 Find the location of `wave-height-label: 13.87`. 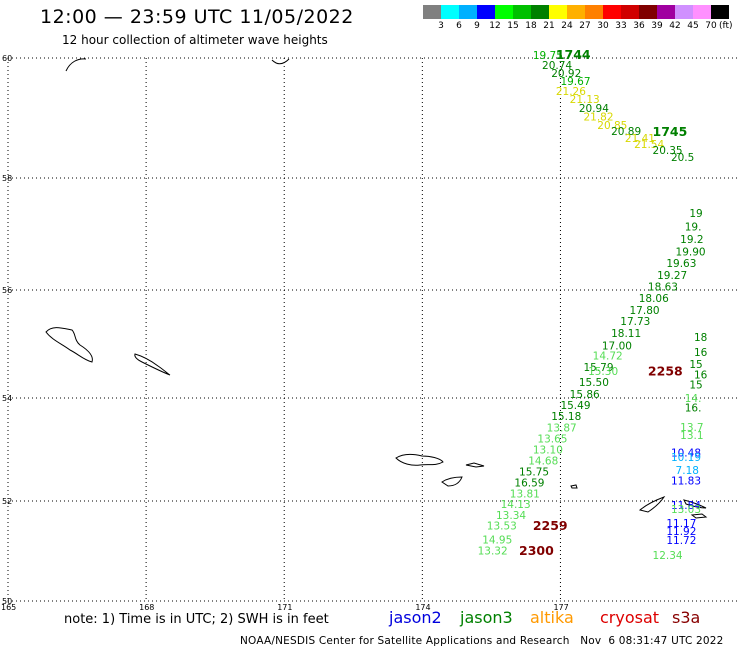

wave-height-label: 13.87 is located at coordinates (562, 428).